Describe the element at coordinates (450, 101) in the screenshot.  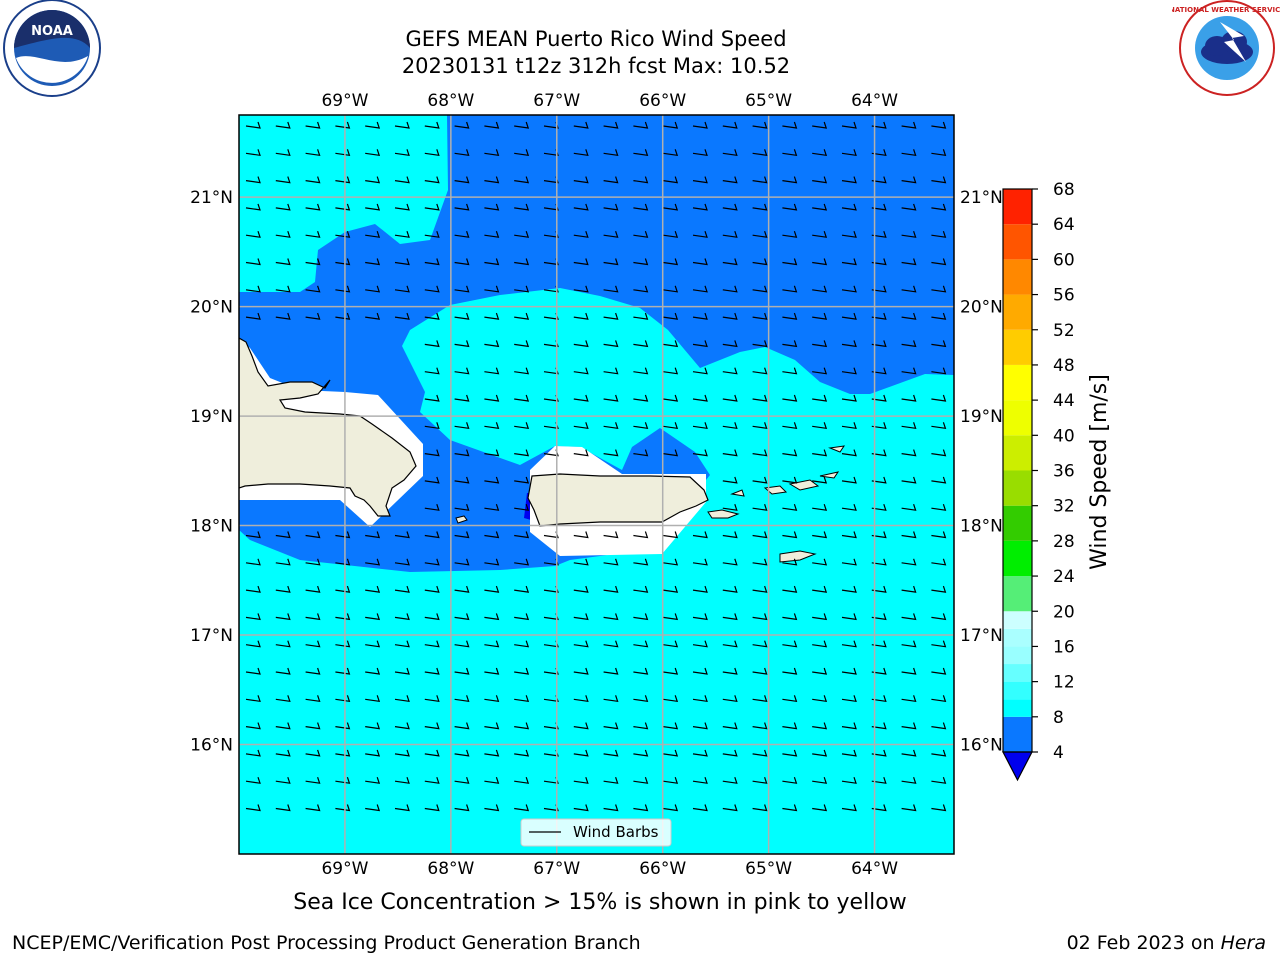
I see `lon-tick-top: 68°W` at that location.